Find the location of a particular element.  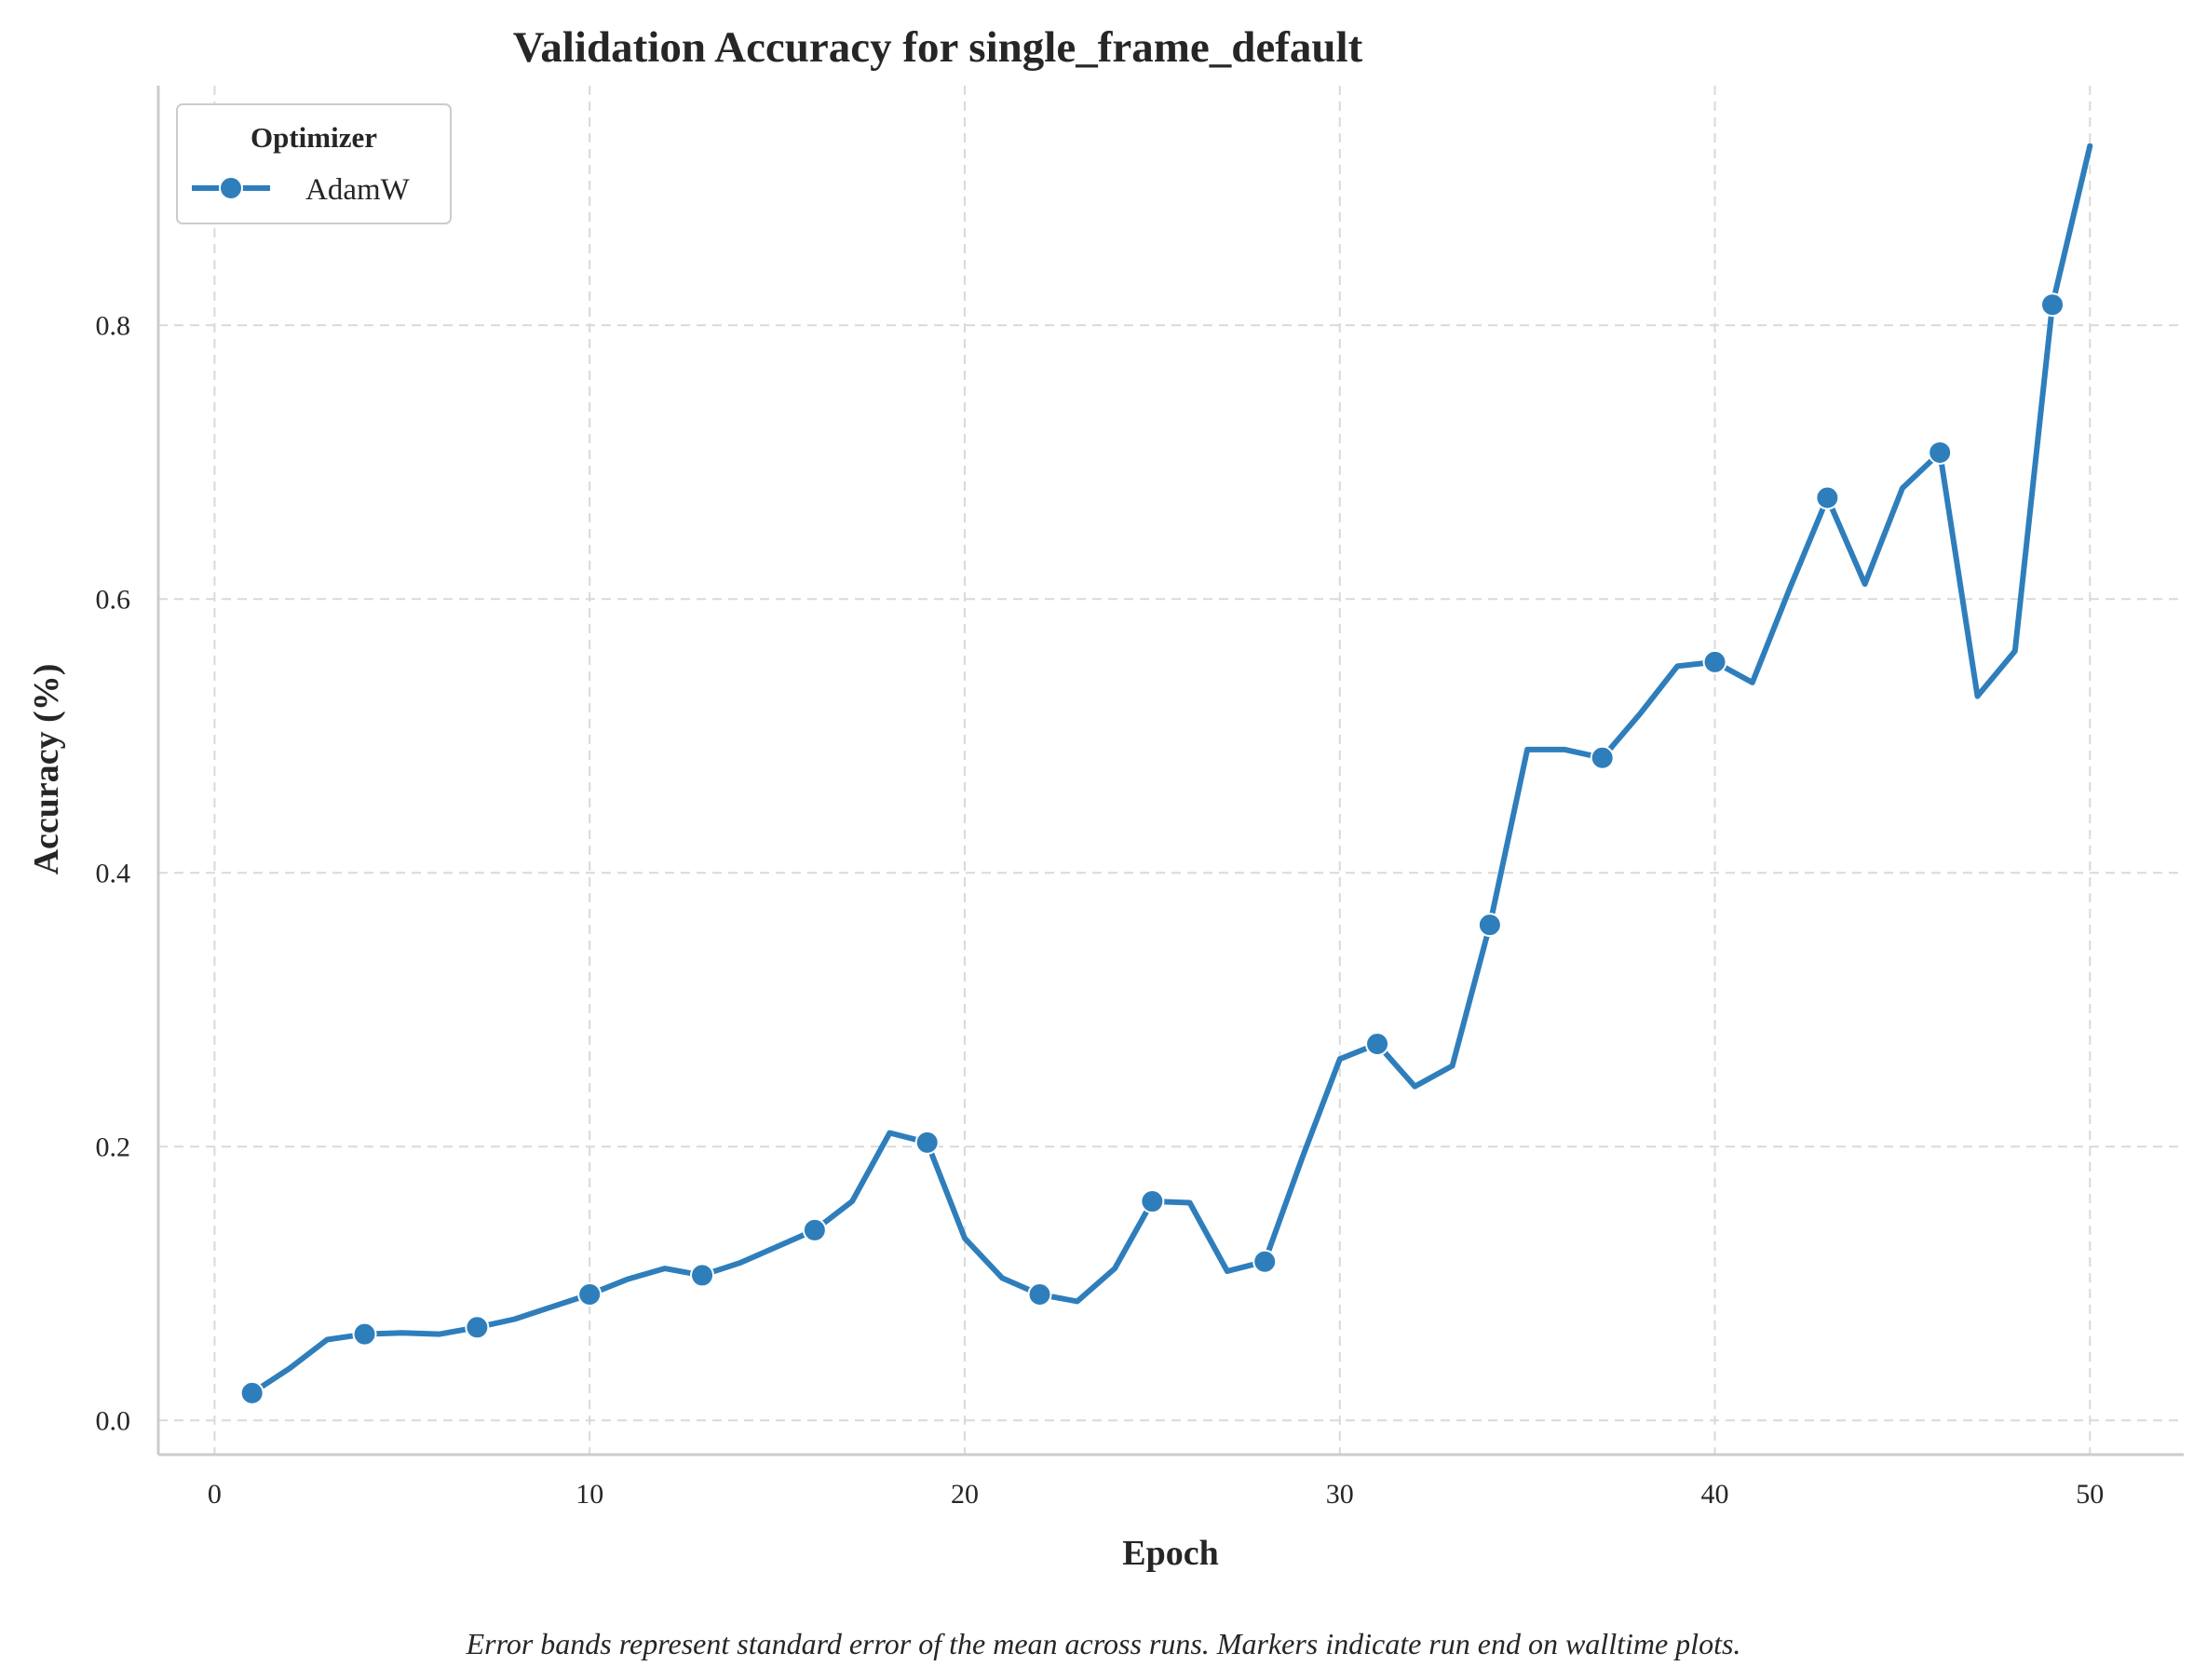

x-tick-label: 20 is located at coordinates (965, 1494).